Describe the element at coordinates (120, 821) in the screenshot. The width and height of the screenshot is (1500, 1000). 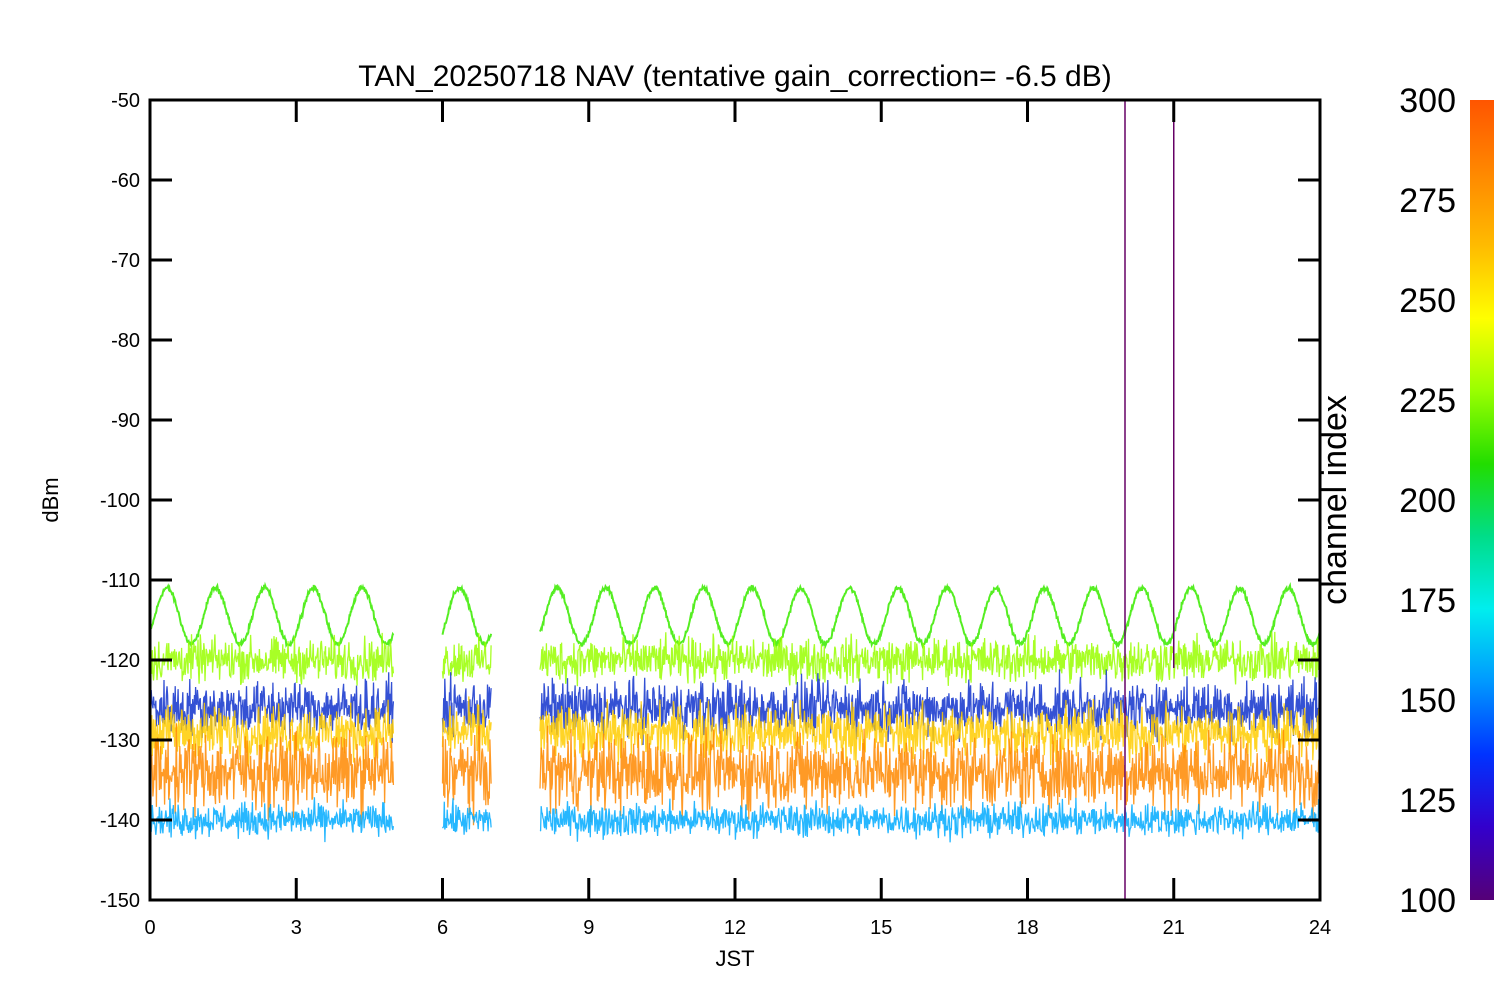
I see `y-tick-label: -140` at that location.